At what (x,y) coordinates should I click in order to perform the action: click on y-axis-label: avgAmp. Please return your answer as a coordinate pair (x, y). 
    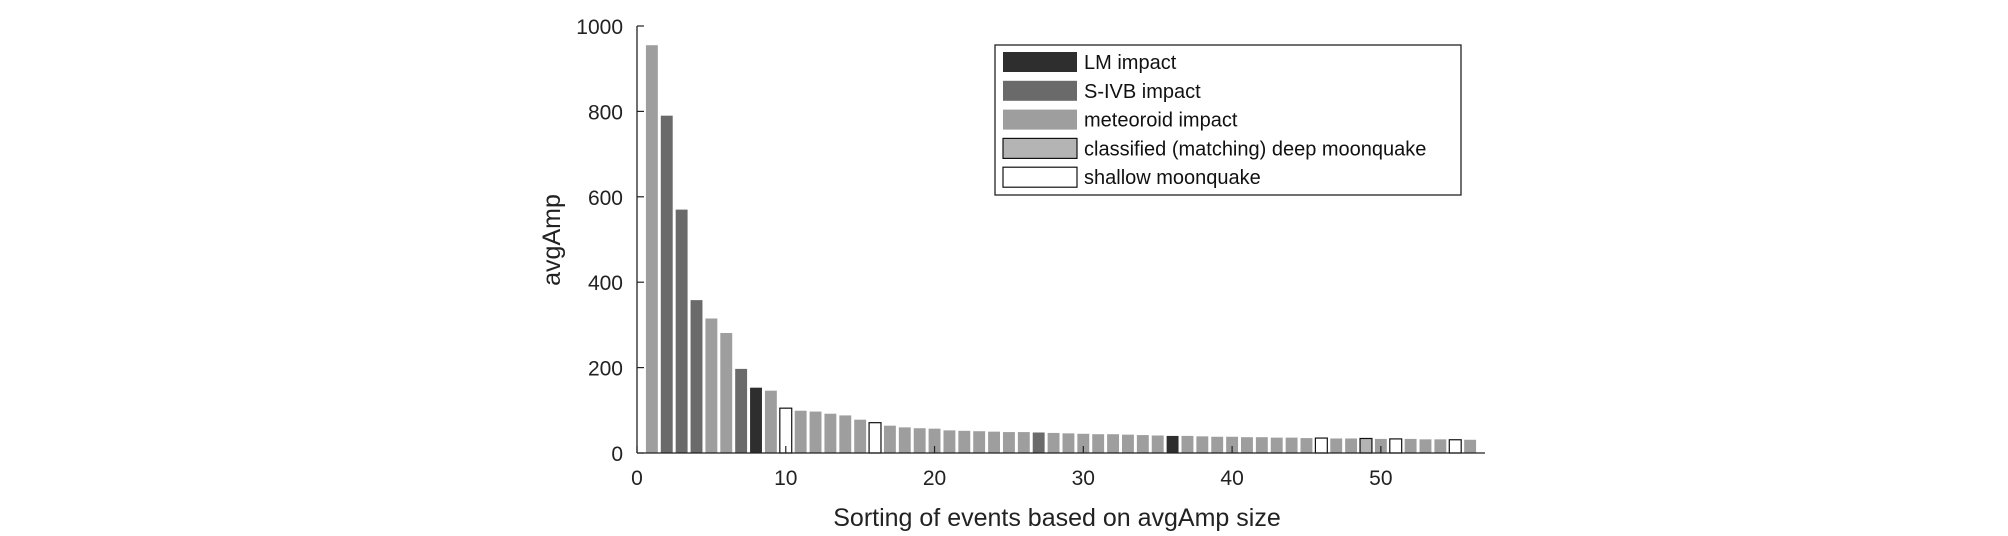
    Looking at the image, I should click on (552, 240).